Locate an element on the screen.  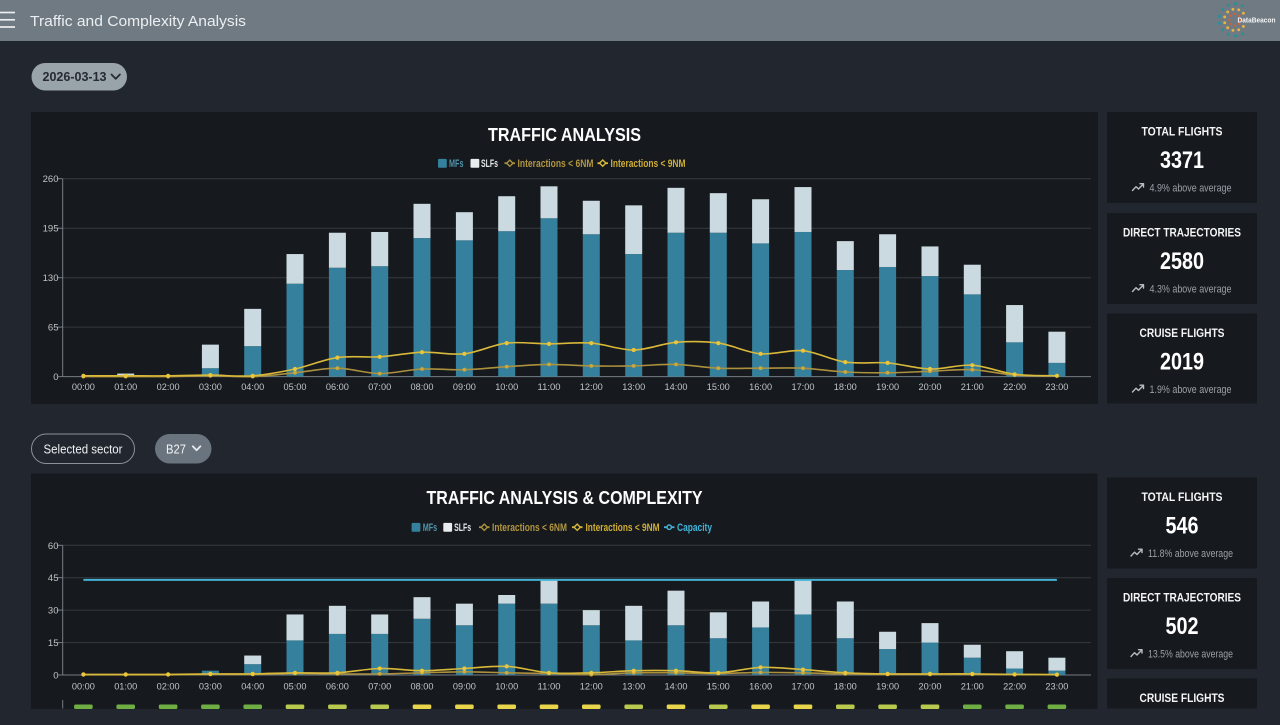
svg-text: 195 is located at coordinates (51, 229).